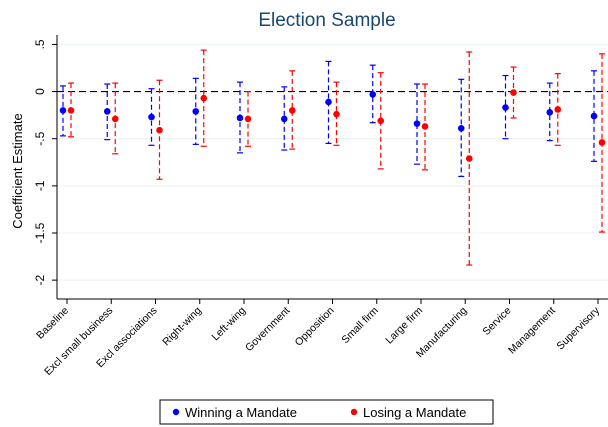 The height and width of the screenshot is (427, 608). I want to click on y-tick-label: 0, so click(40, 91).